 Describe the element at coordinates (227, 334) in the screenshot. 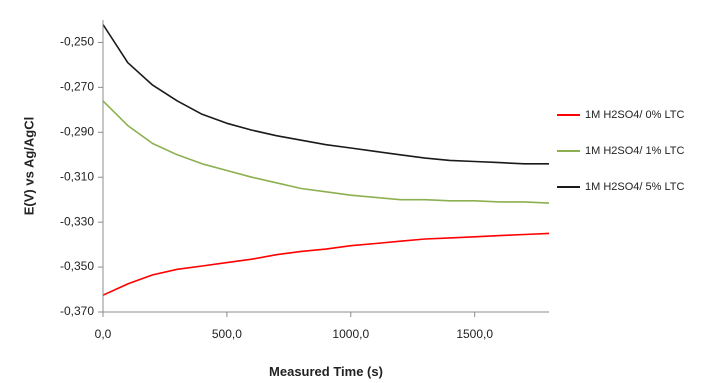

I see `x-tick-label: 500,0` at that location.